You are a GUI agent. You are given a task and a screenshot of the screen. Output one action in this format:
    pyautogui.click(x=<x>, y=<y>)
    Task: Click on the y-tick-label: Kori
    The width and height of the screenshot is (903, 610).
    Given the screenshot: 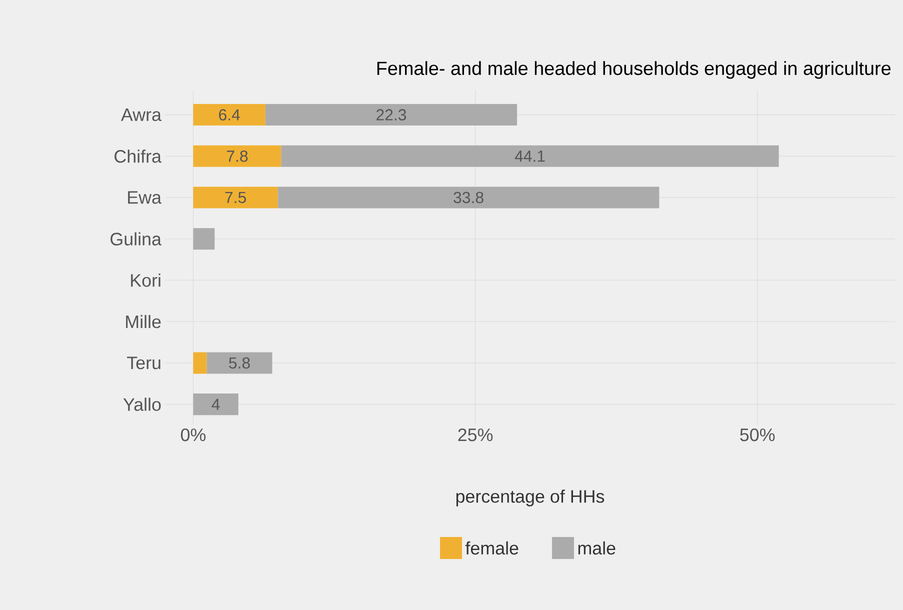 What is the action you would take?
    pyautogui.click(x=145, y=280)
    